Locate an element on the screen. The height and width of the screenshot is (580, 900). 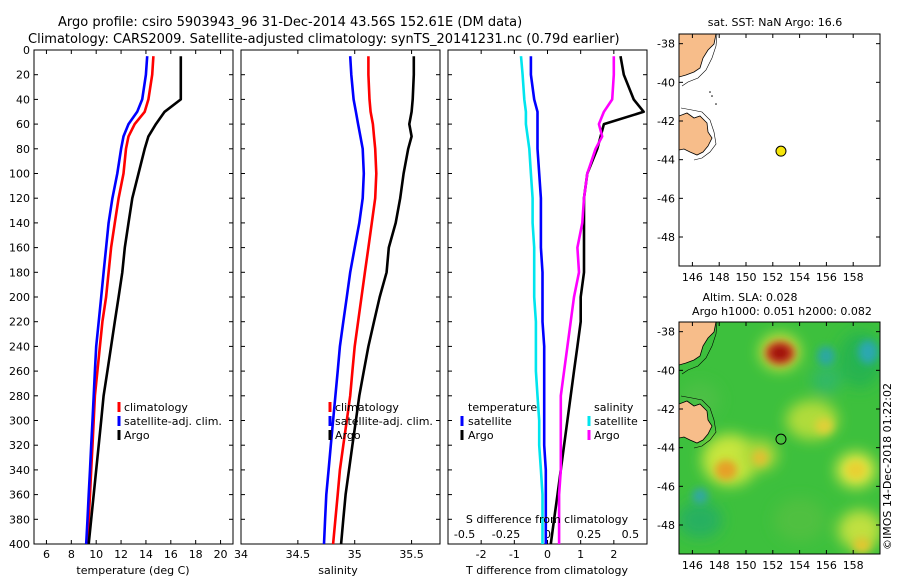
x-tick-label: 0 is located at coordinates (547, 554).